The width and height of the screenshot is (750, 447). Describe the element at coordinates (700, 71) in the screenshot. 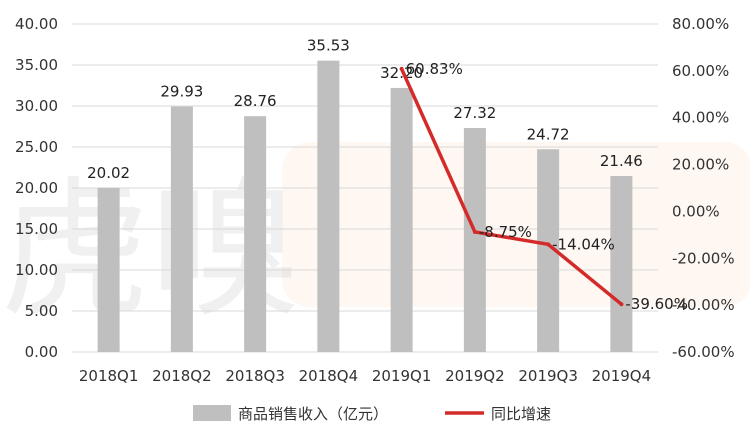

I see `y-right-tick-label: 60.00%` at that location.